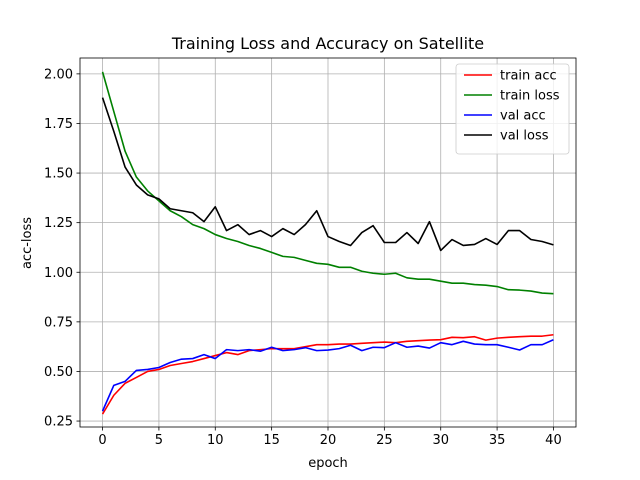 This screenshot has width=640, height=480. I want to click on x-tick-label: 40, so click(553, 440).